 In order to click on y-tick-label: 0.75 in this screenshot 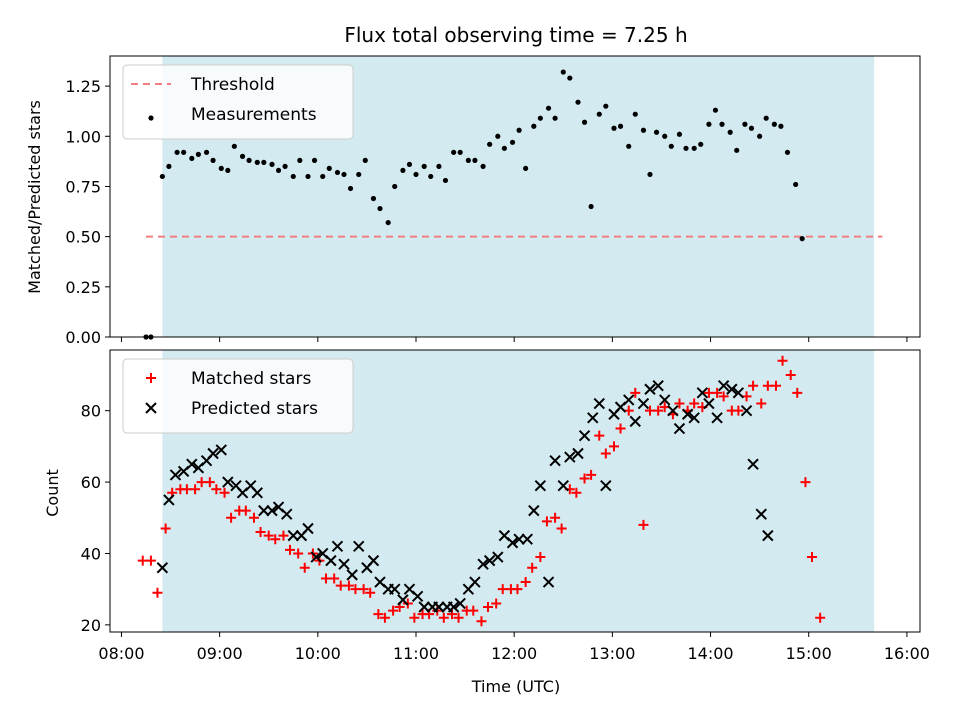, I will do `click(83, 186)`.